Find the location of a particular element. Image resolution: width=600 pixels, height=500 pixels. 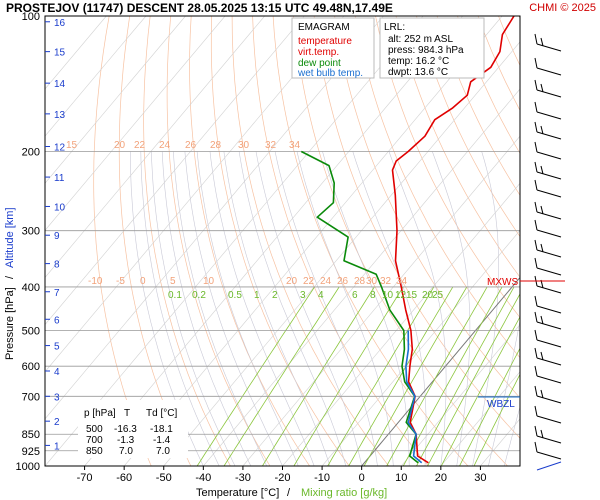

mixing-ratio-label: 6 is located at coordinates (355, 295).